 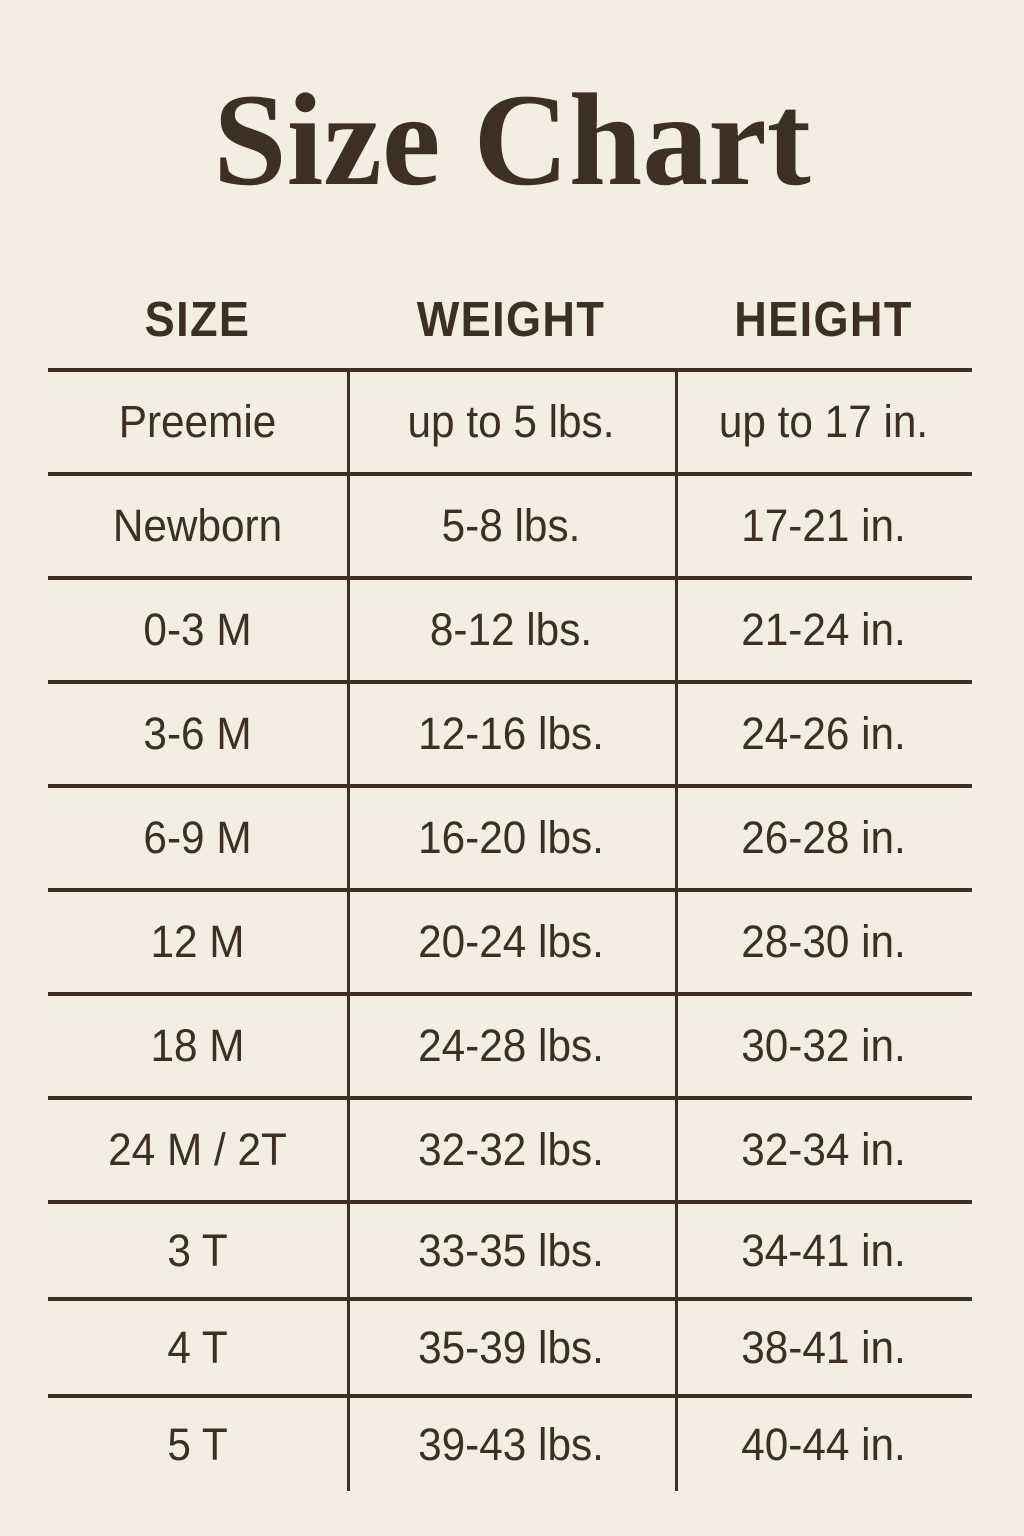 I want to click on table-row: 6-9 M 16-20 lbs. 26-28 in., so click(x=510, y=836).